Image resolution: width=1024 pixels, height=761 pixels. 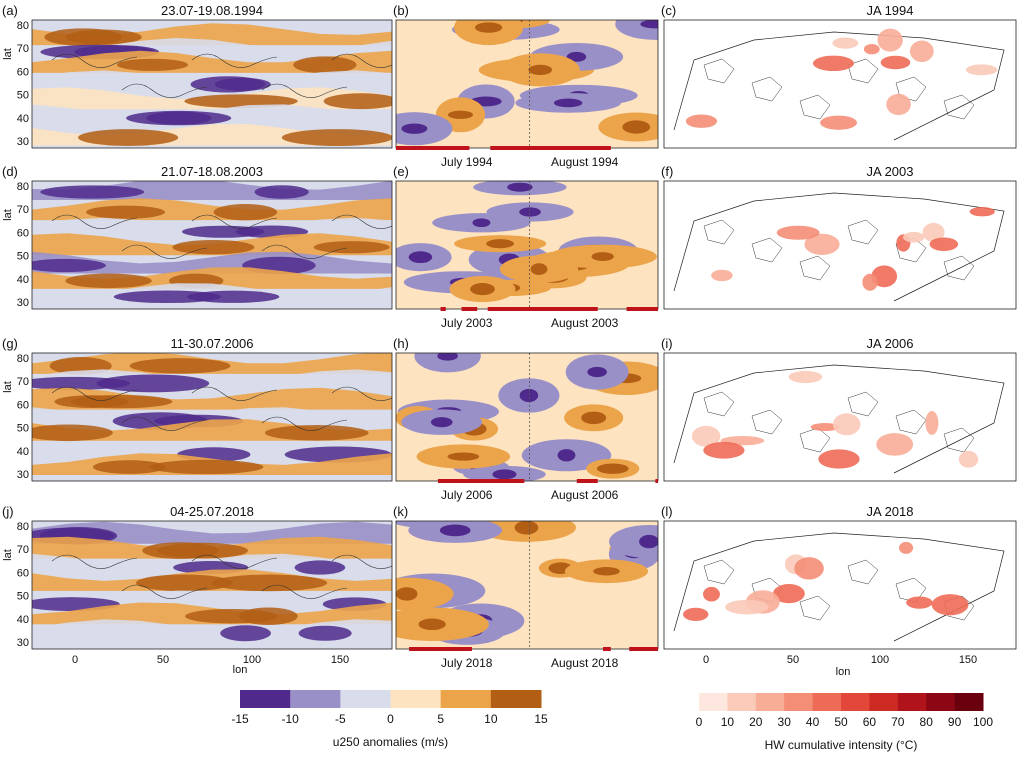 What do you see at coordinates (983, 722) in the screenshot?
I see `colorbar-tick-label: 100` at bounding box center [983, 722].